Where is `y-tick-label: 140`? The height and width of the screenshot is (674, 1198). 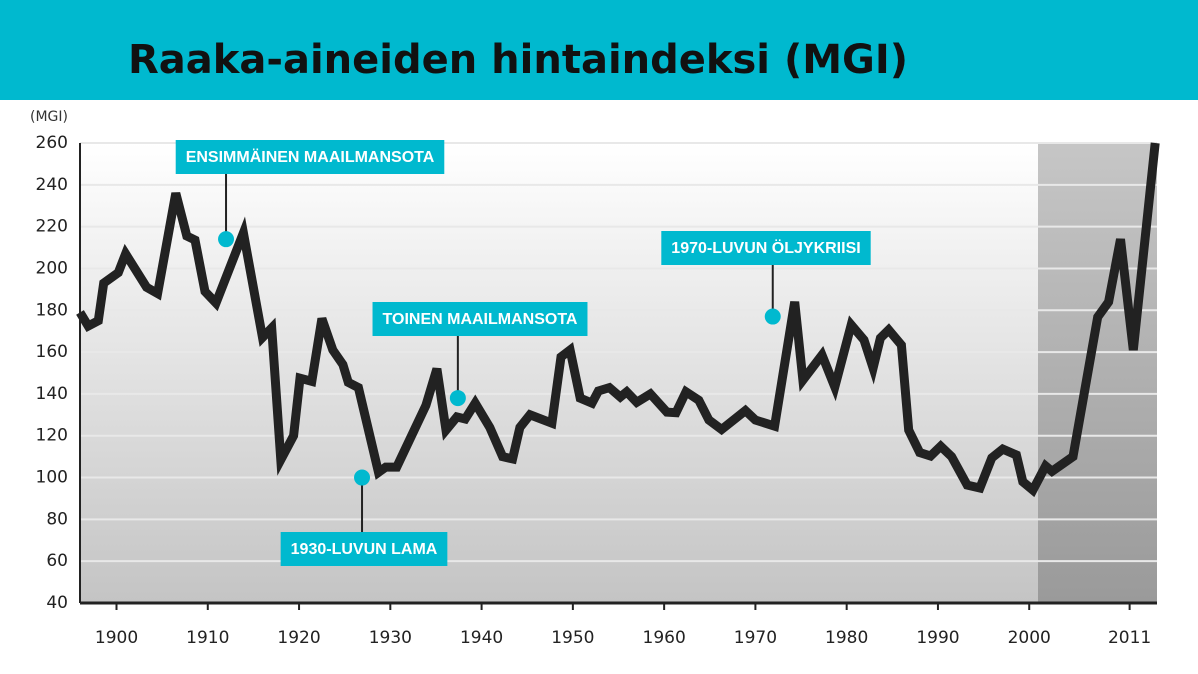 y-tick-label: 140 is located at coordinates (52, 394).